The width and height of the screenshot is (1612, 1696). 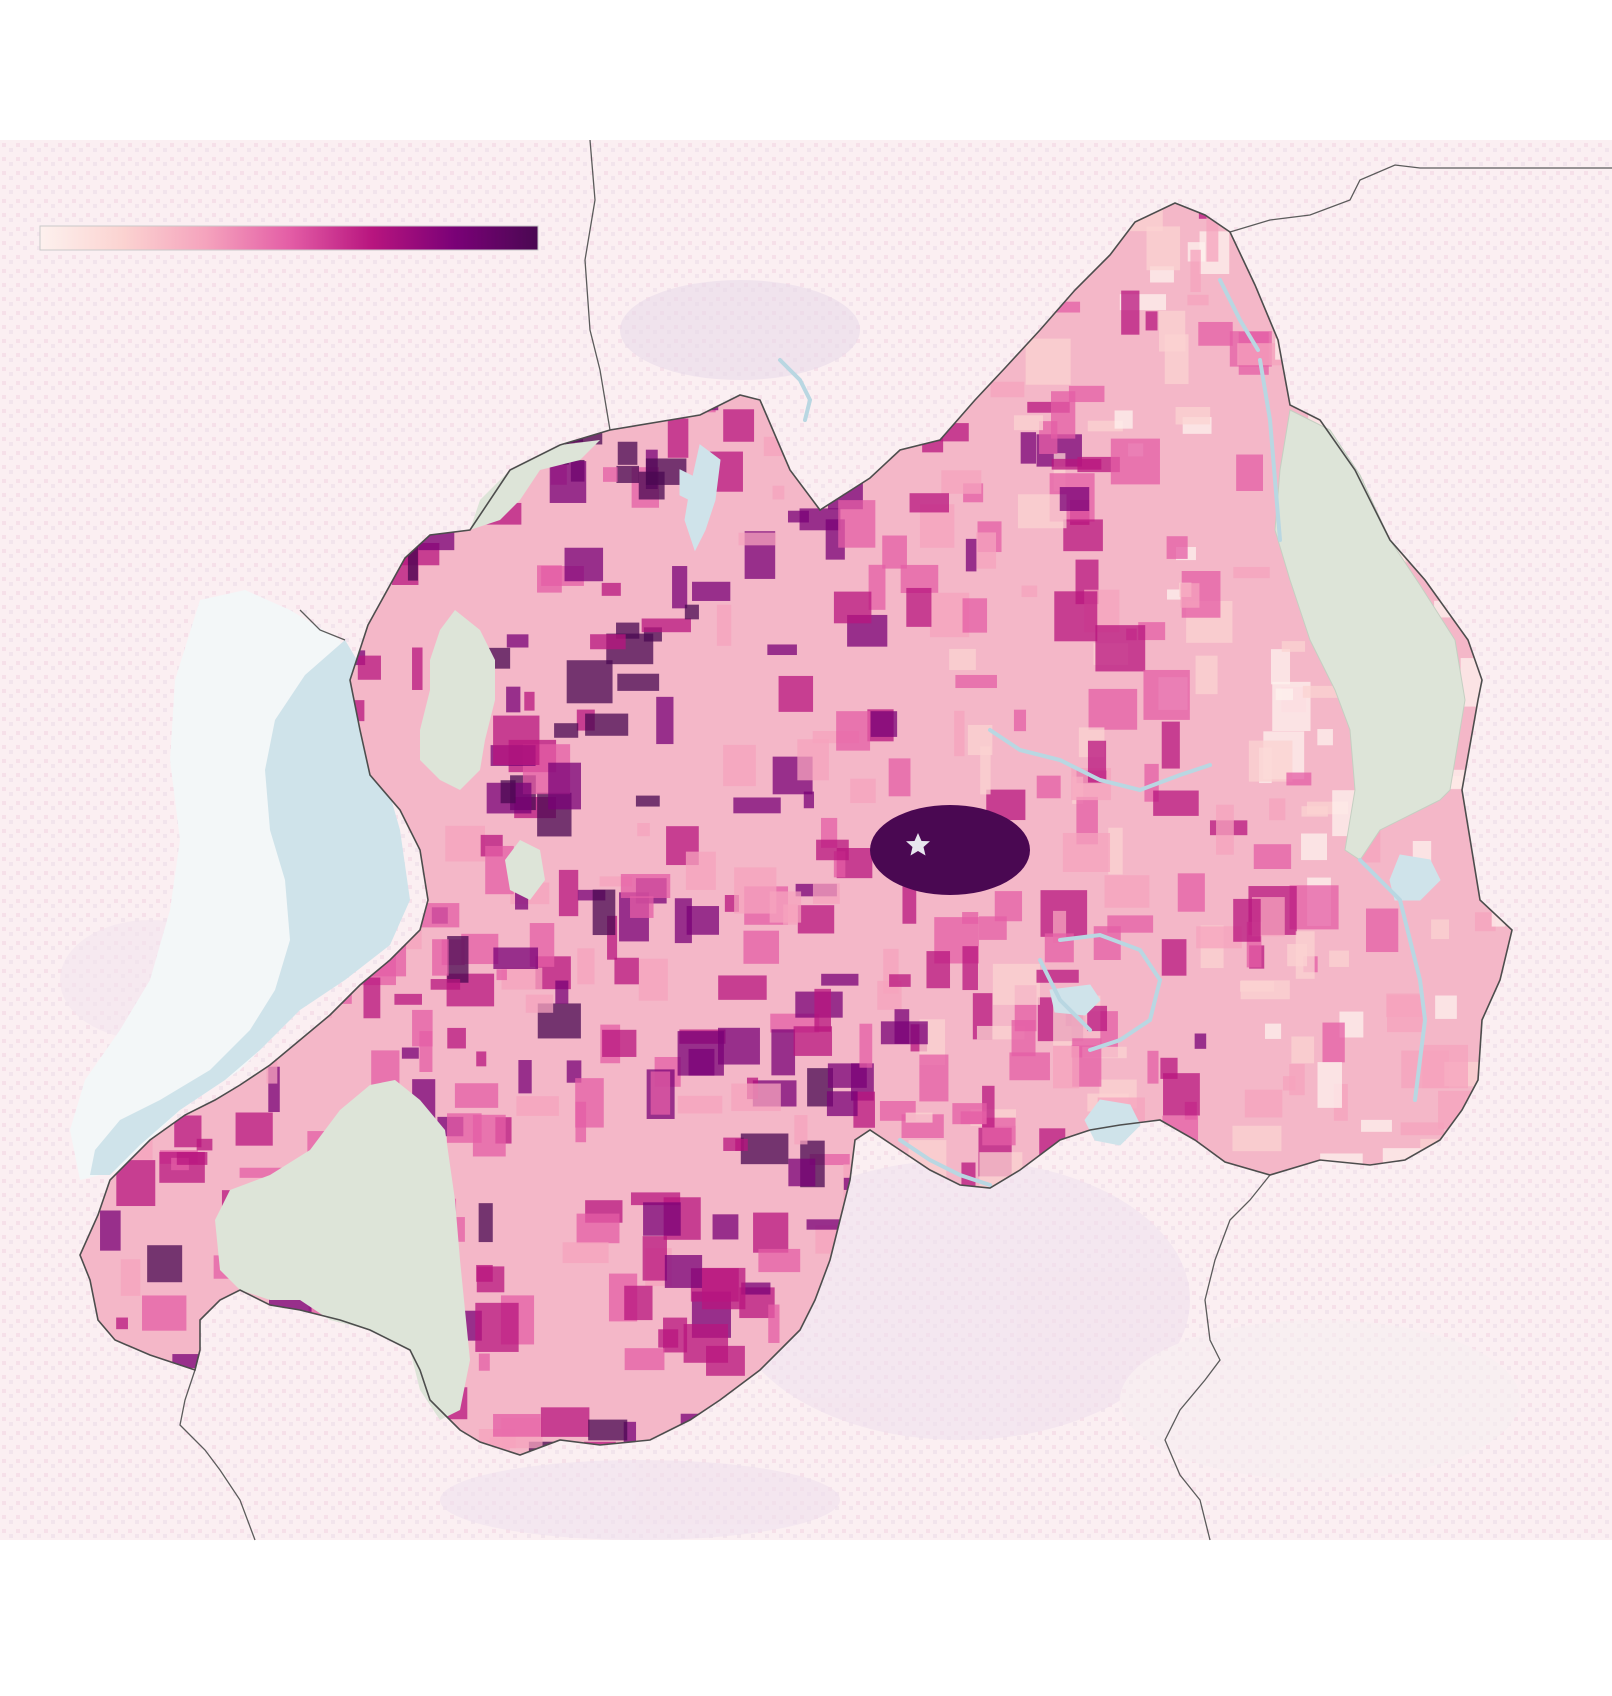 I want to click on protected-area-volcanoes, so click(x=535, y=485).